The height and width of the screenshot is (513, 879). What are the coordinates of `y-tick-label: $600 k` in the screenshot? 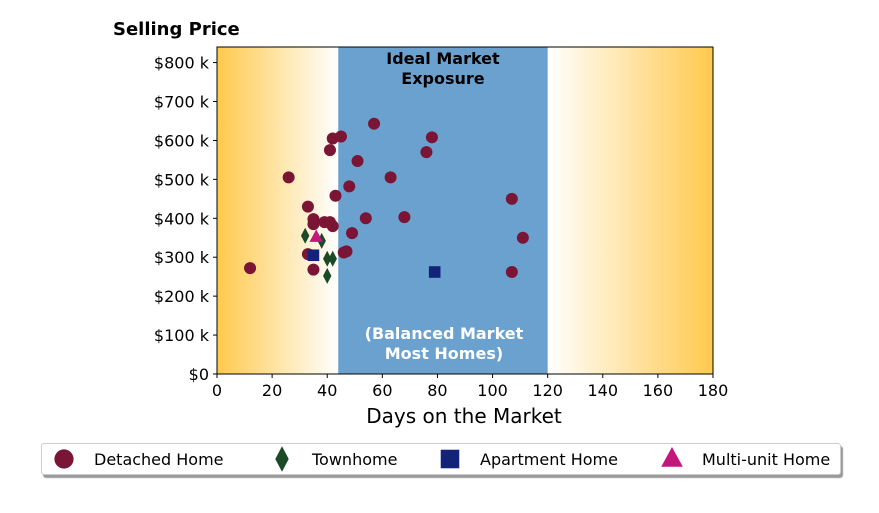 It's located at (182, 140).